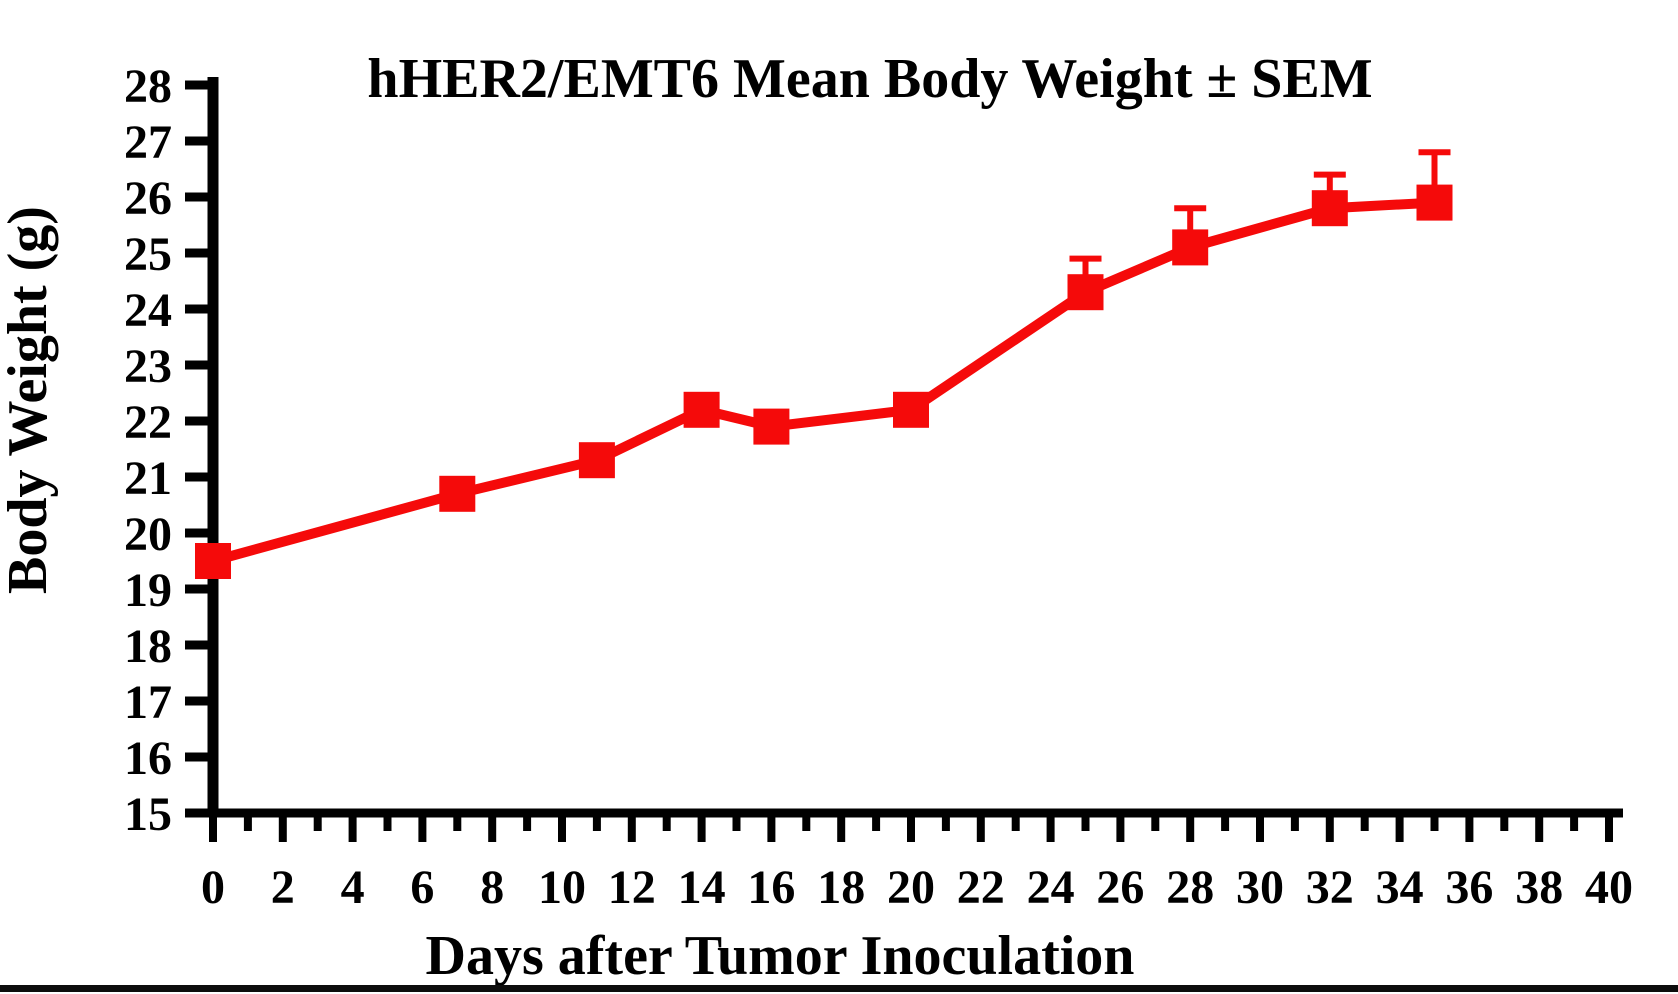 This screenshot has height=994, width=1678. What do you see at coordinates (148, 534) in the screenshot?
I see `y-tick-label: 20` at bounding box center [148, 534].